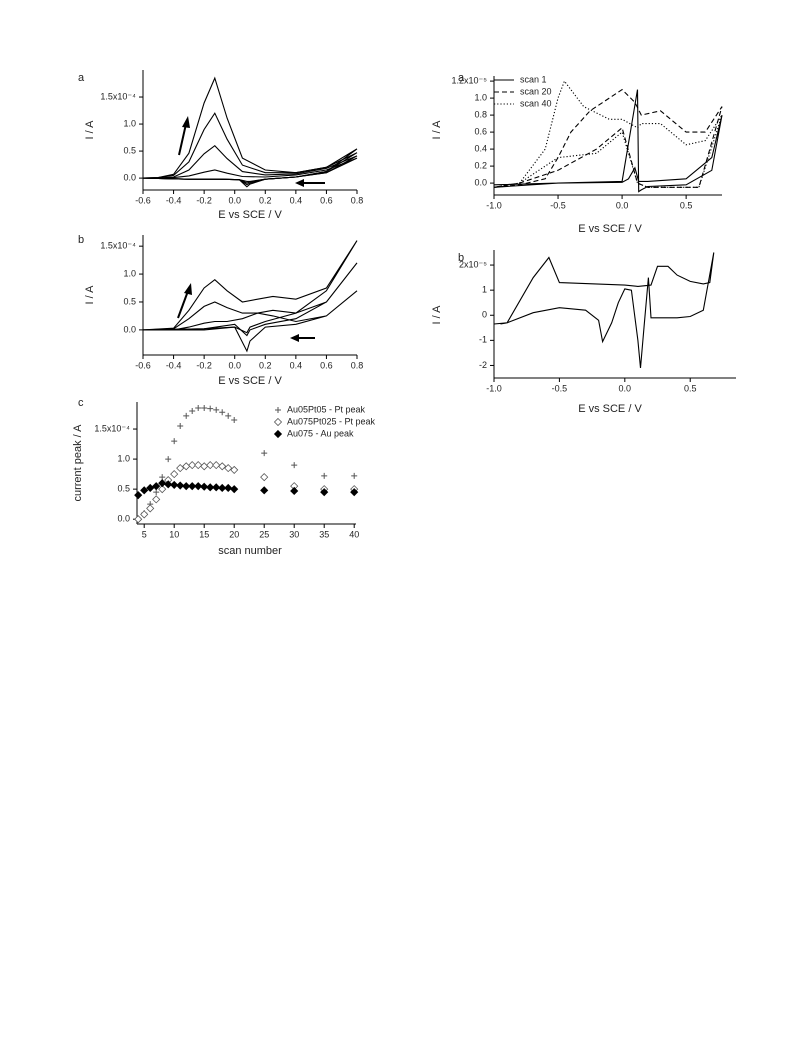 The width and height of the screenshot is (793, 1057). I want to click on x-tick-label: 15, so click(204, 534).